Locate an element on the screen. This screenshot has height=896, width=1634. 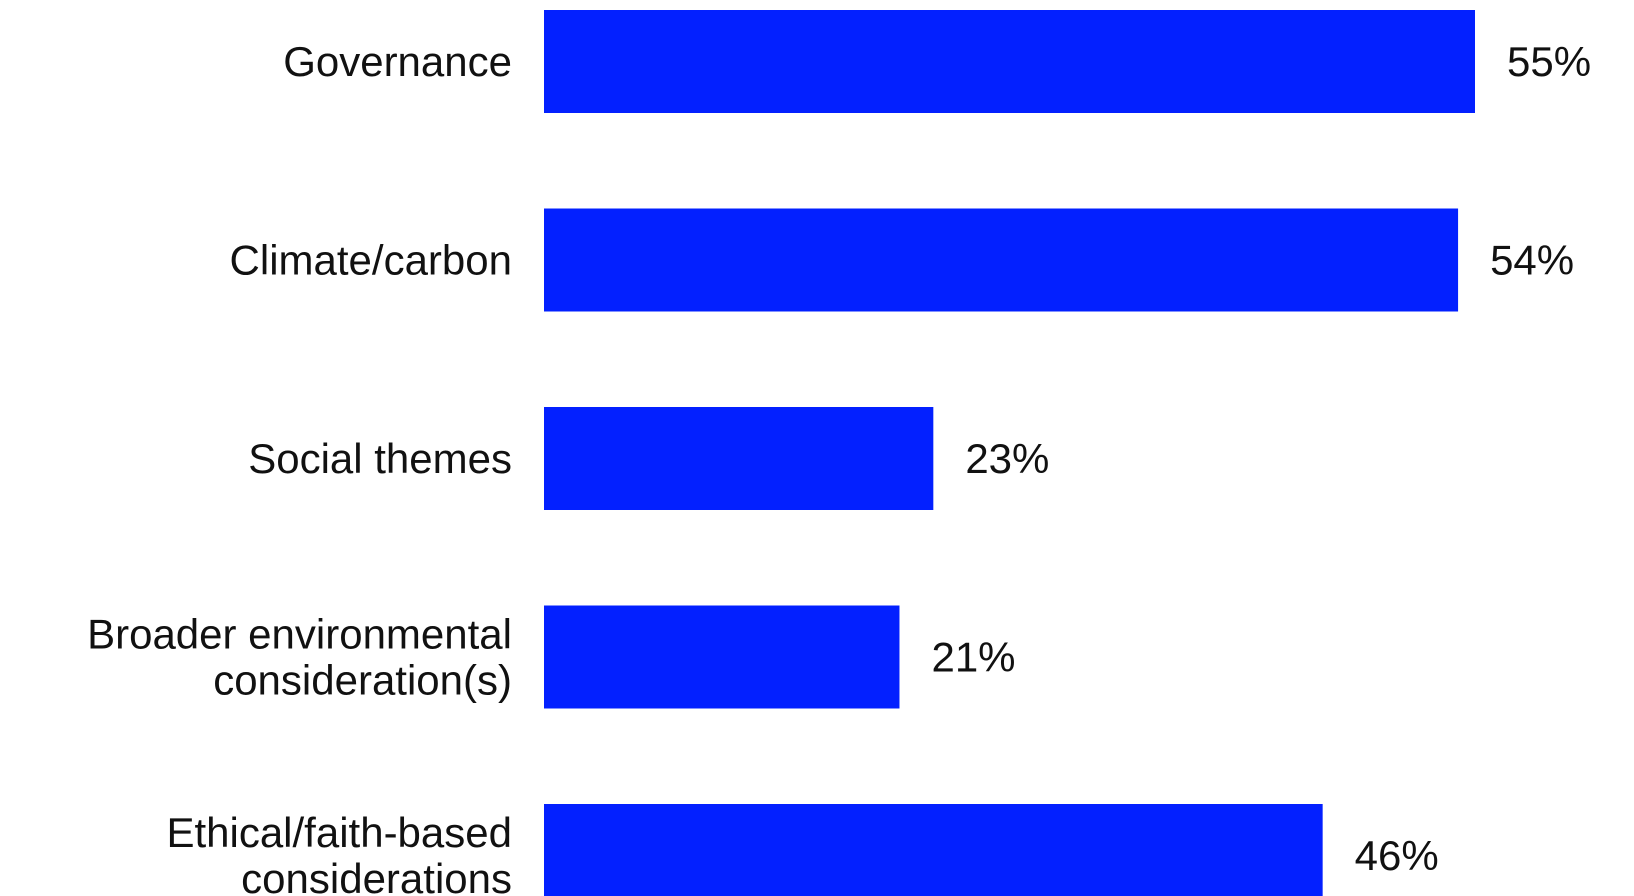
category-label-1: Climate/carbon is located at coordinates (371, 260).